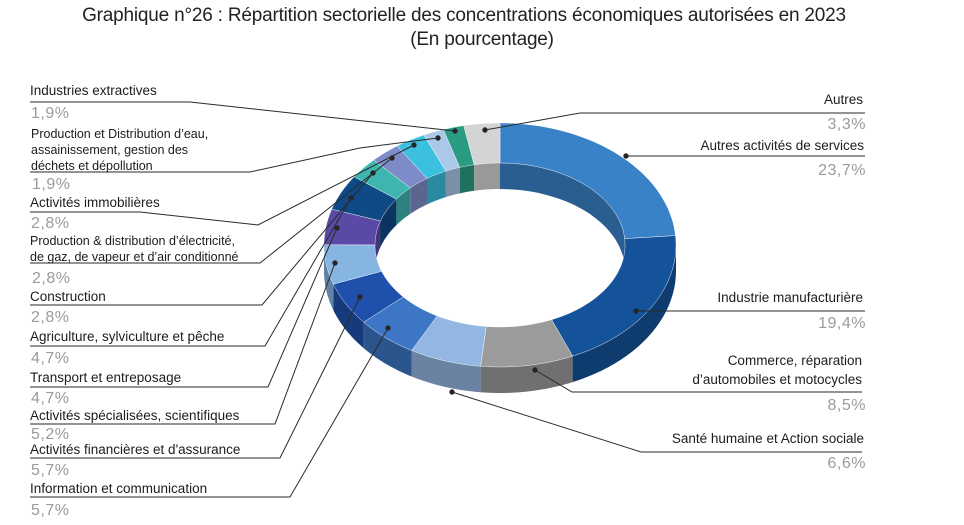 This screenshot has width=964, height=525. What do you see at coordinates (843, 99) in the screenshot?
I see `label-autres: Autres` at bounding box center [843, 99].